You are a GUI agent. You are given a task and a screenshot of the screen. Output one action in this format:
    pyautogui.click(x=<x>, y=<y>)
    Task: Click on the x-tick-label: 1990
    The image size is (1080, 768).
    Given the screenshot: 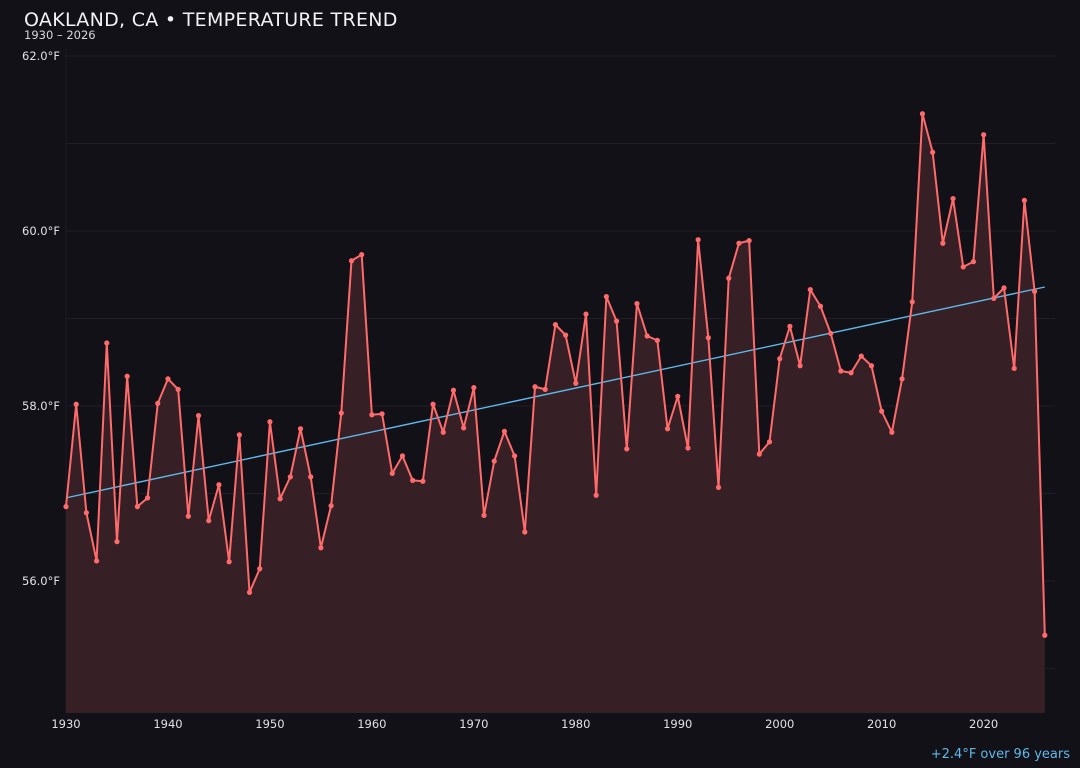 What is the action you would take?
    pyautogui.click(x=677, y=724)
    